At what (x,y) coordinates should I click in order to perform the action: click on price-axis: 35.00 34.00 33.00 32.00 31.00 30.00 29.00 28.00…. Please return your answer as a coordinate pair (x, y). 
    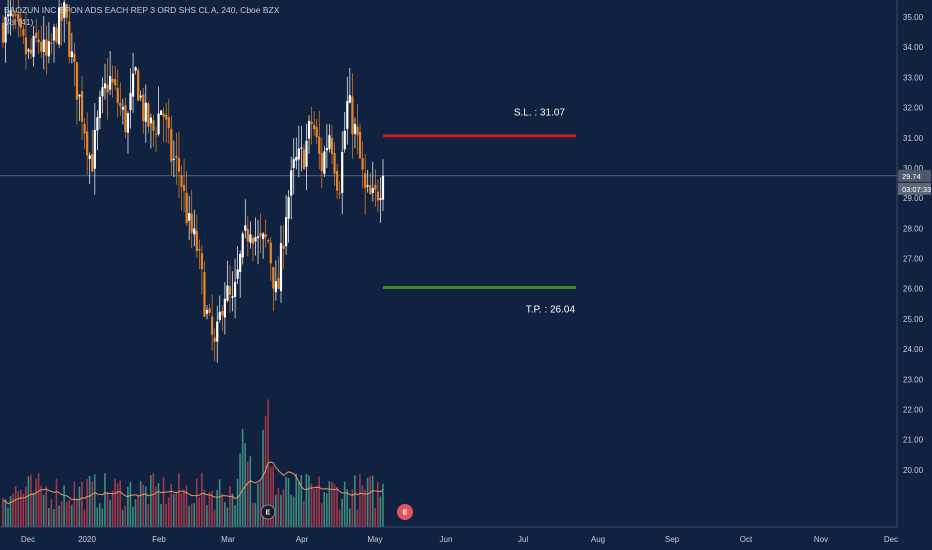
    Looking at the image, I should click on (914, 263).